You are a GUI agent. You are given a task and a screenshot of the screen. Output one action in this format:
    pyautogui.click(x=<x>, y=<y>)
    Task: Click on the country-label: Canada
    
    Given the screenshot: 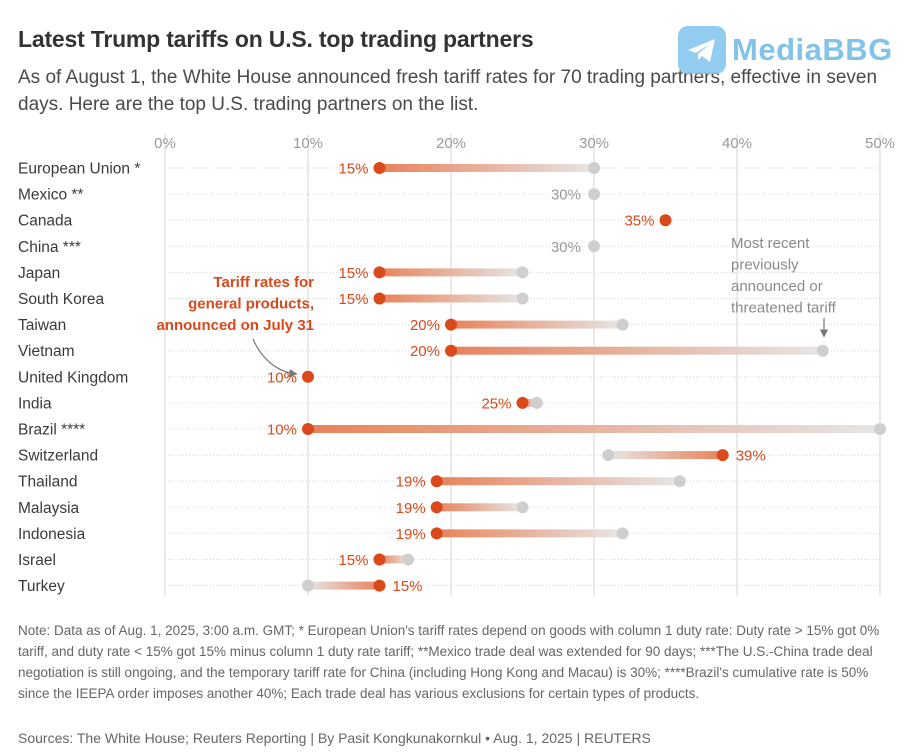 What is the action you would take?
    pyautogui.click(x=45, y=221)
    